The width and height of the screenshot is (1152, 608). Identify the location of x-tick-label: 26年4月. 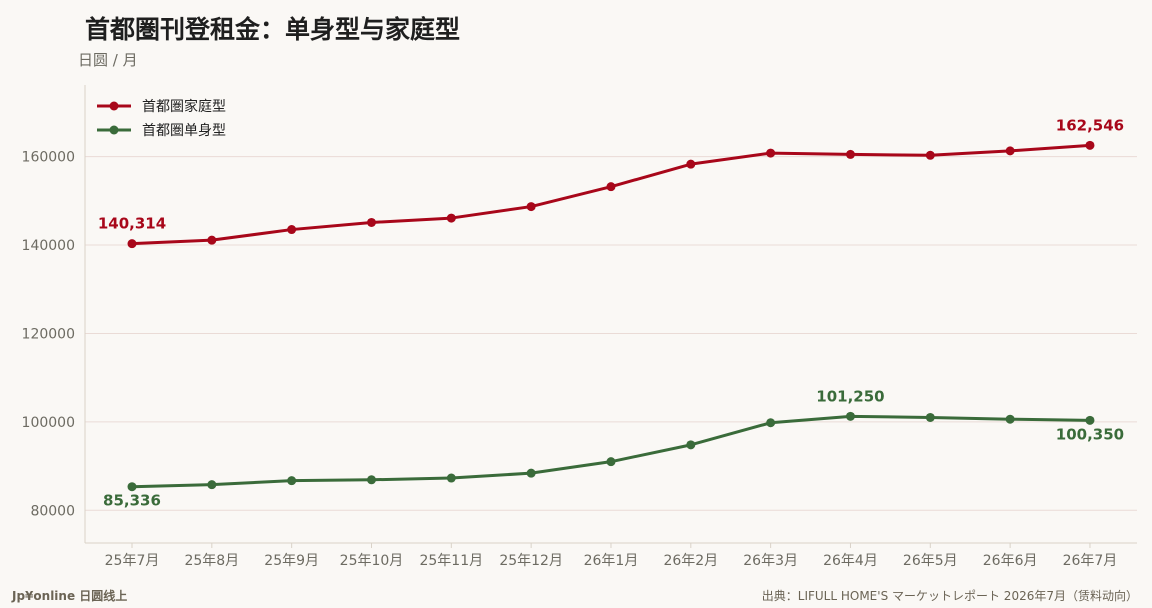
(850, 561).